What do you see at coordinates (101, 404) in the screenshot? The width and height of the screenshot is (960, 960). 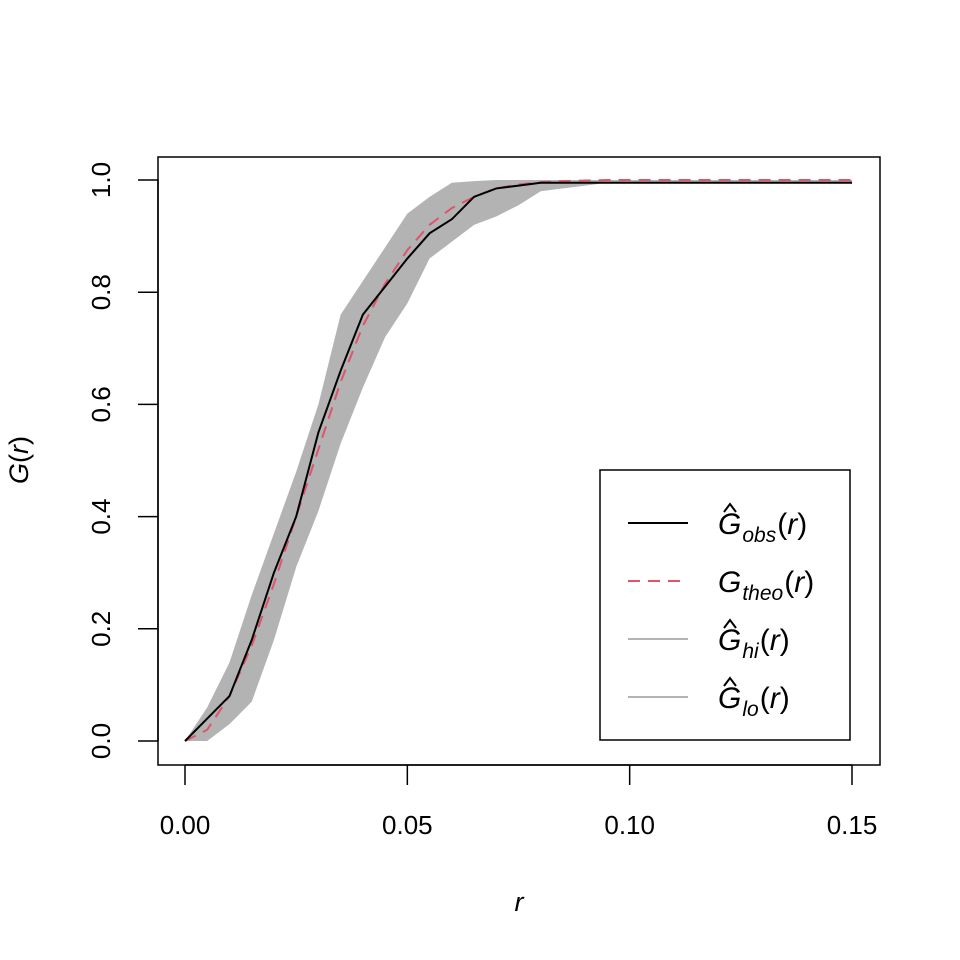 I see `y-tick-label: 0.6` at bounding box center [101, 404].